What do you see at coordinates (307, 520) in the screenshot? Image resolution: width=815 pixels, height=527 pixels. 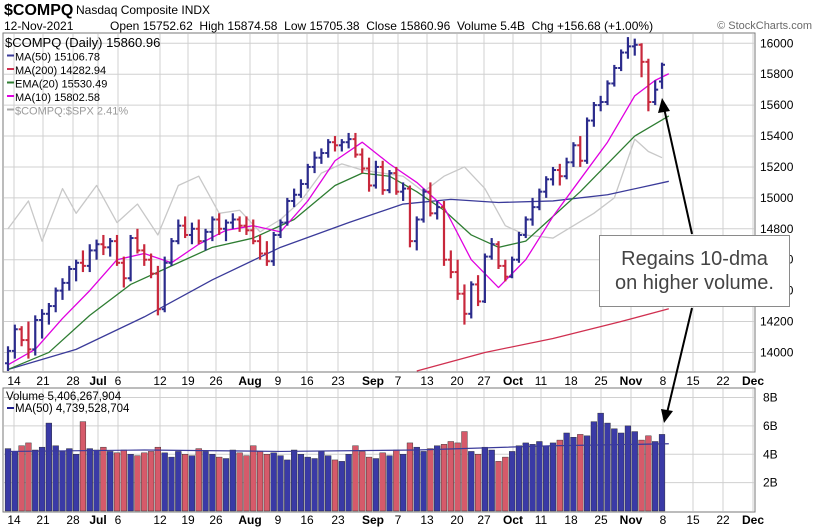 I see `x-tick-label: 16` at bounding box center [307, 520].